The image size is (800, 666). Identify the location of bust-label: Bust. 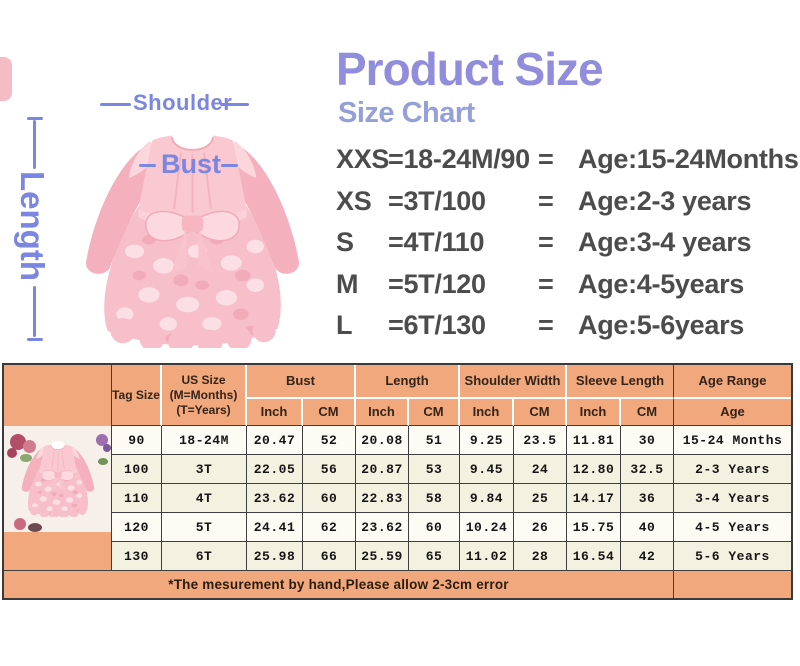
(191, 164).